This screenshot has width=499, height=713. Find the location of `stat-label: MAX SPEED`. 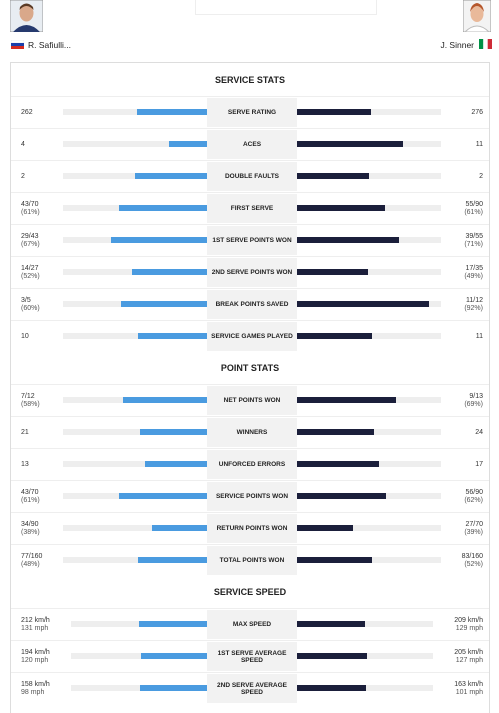

stat-label: MAX SPEED is located at coordinates (252, 624).